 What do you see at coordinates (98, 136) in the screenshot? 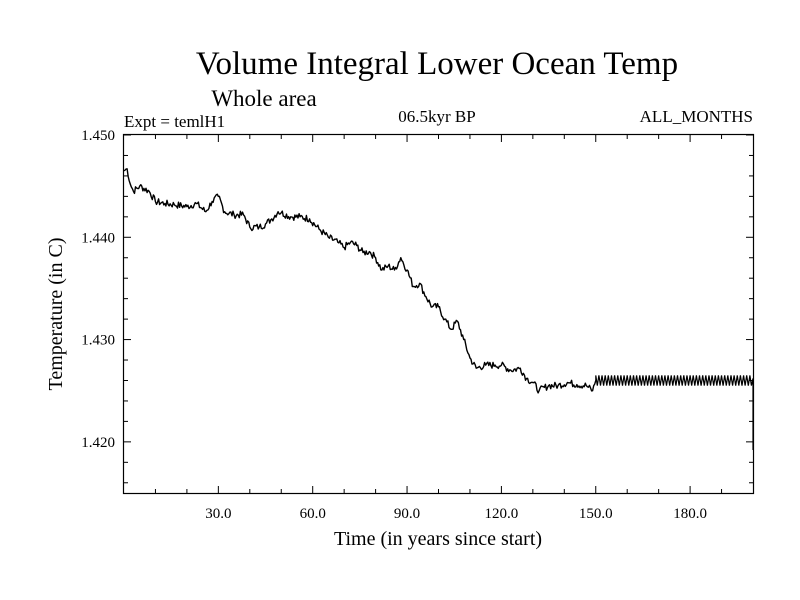
I see `y-tick-label: 1.450` at bounding box center [98, 136].